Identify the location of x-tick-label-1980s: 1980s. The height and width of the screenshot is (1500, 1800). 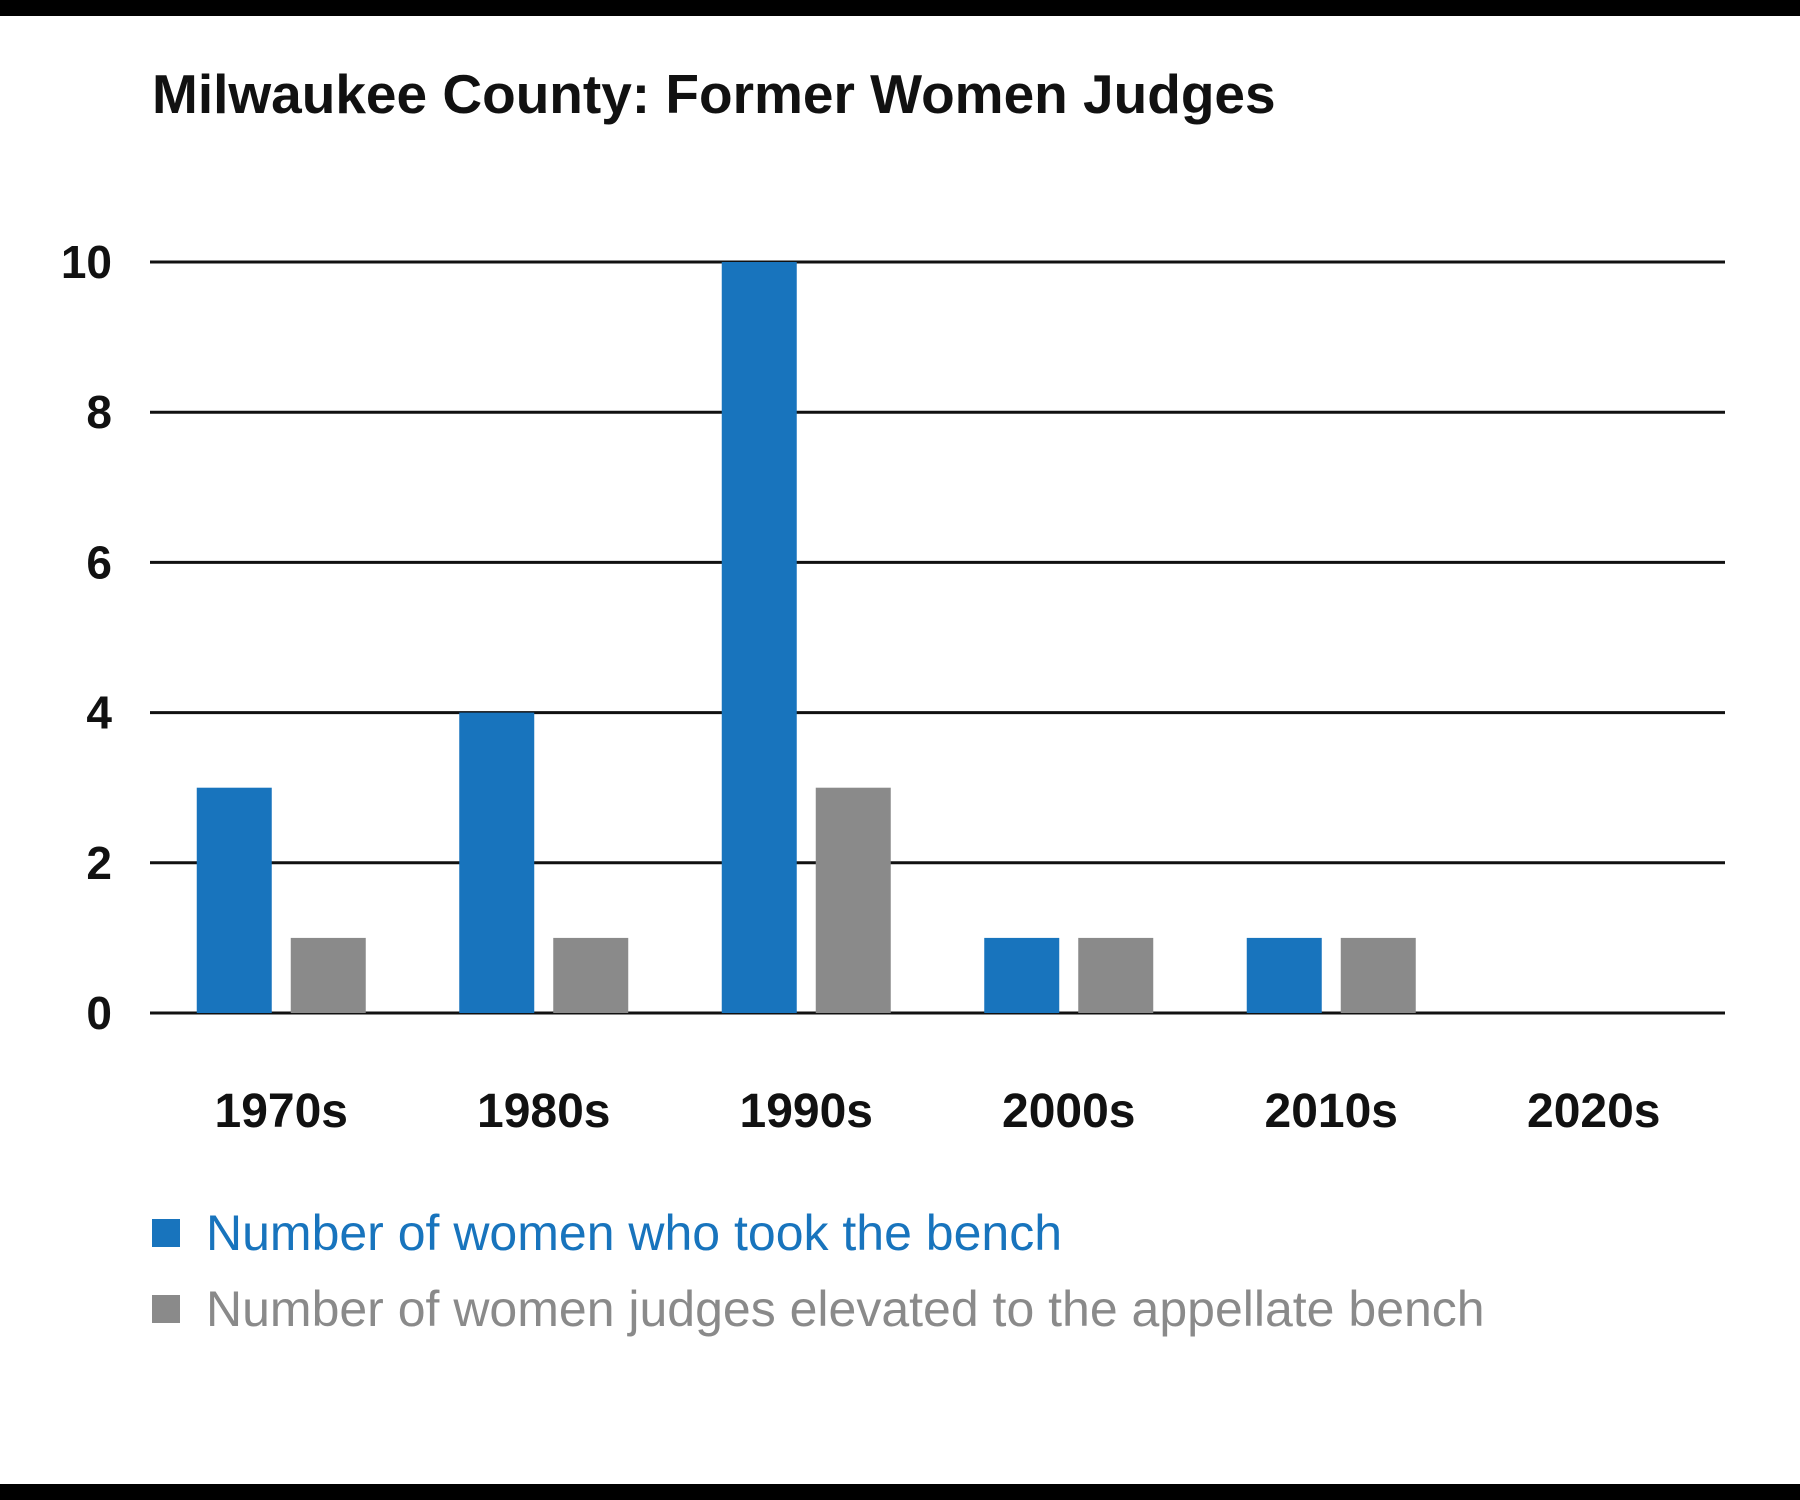
(543, 1111).